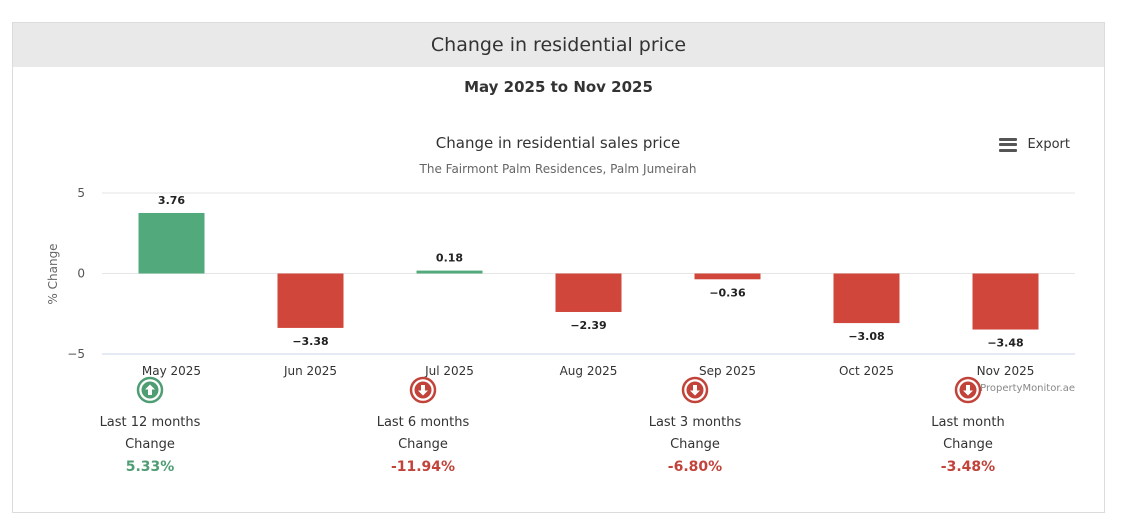  I want to click on y-axis-title: % Change, so click(53, 273).